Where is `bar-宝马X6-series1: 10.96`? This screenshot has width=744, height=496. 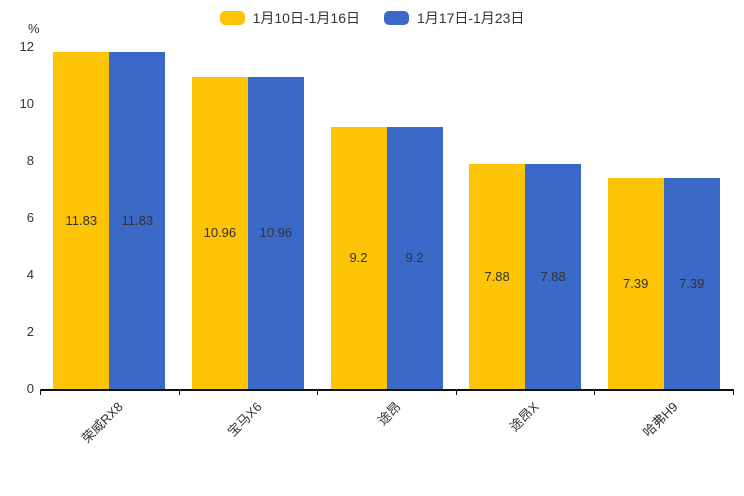
bar-宝马X6-series1: 10.96 is located at coordinates (219, 232).